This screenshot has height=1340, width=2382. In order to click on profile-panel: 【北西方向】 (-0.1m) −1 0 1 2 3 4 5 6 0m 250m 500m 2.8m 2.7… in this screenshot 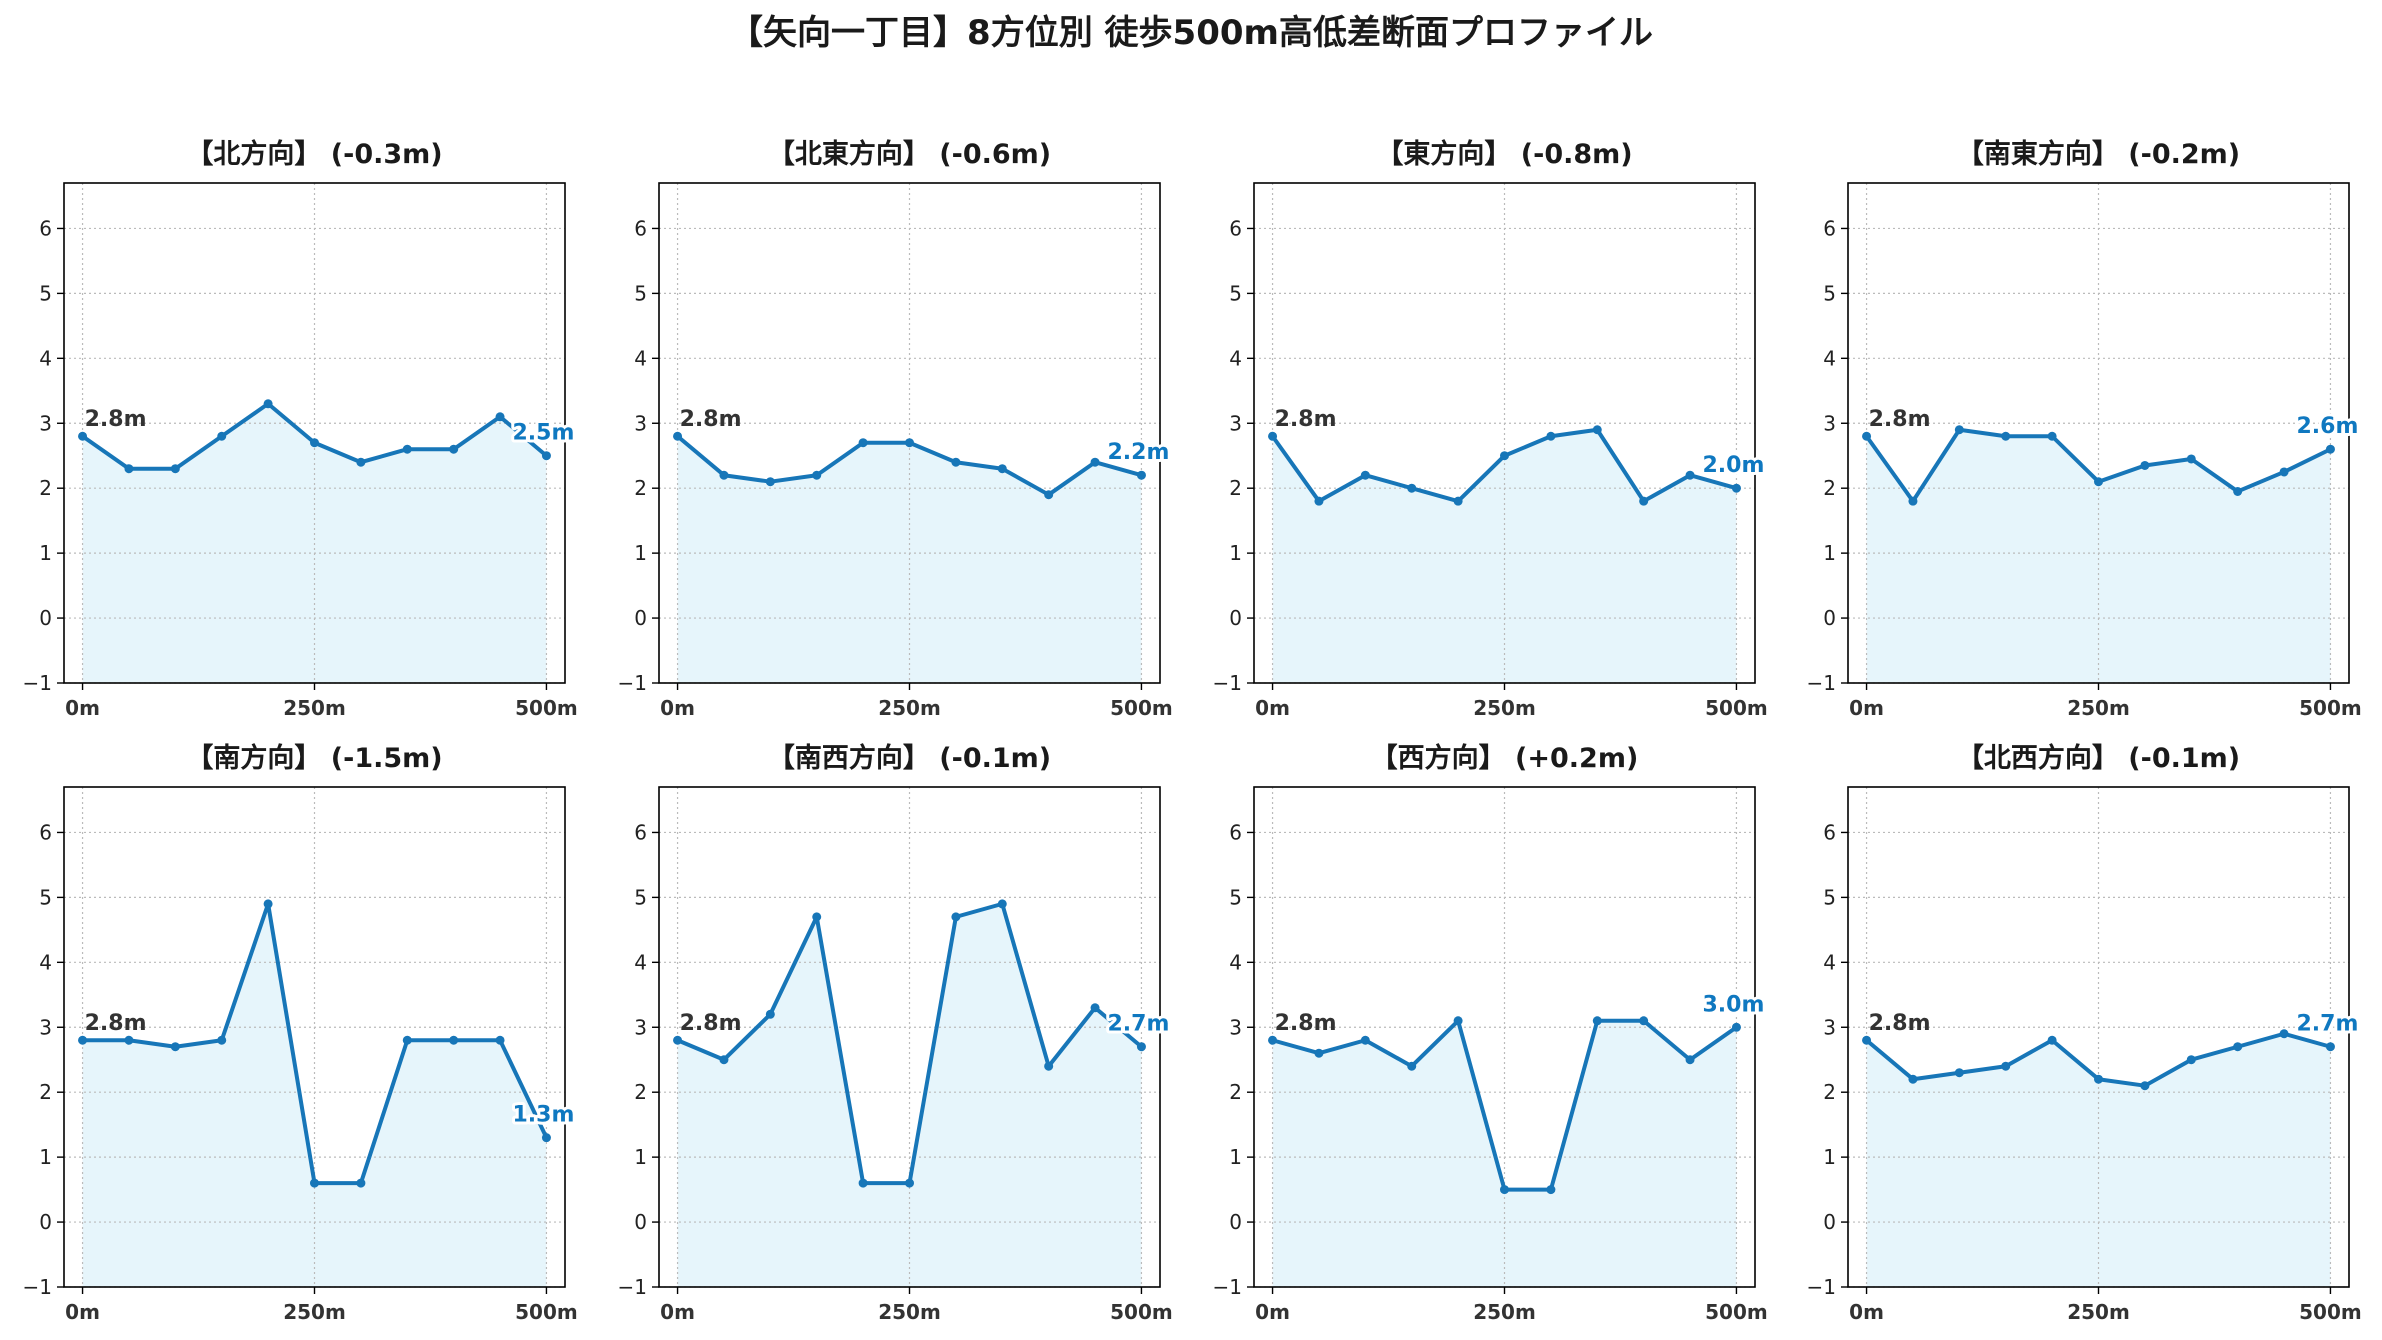, I will do `click(2084, 1033)`.